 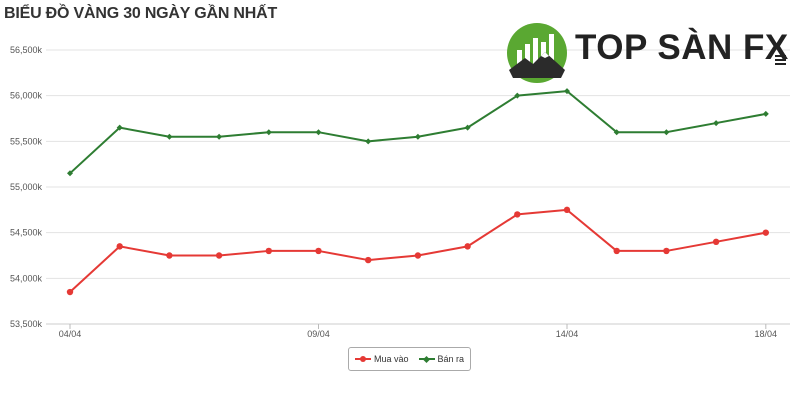 I want to click on chart-title: BIỂU ĐỒ VÀNG 30 NGÀY GẦN NHẤT, so click(x=141, y=13).